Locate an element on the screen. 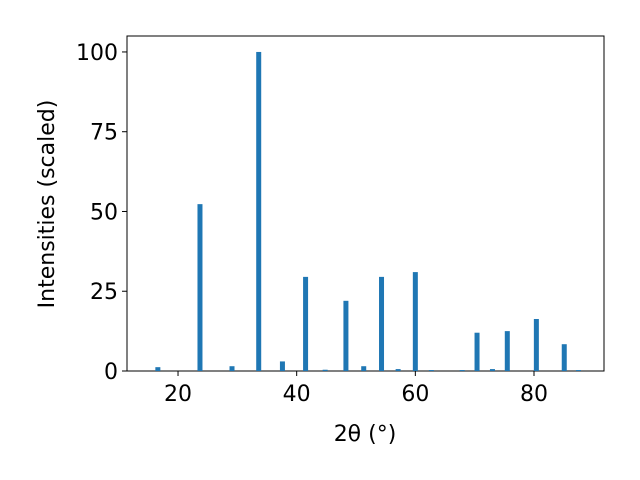 Image resolution: width=640 pixels, height=480 pixels. x-tick-label: 60 is located at coordinates (415, 394).